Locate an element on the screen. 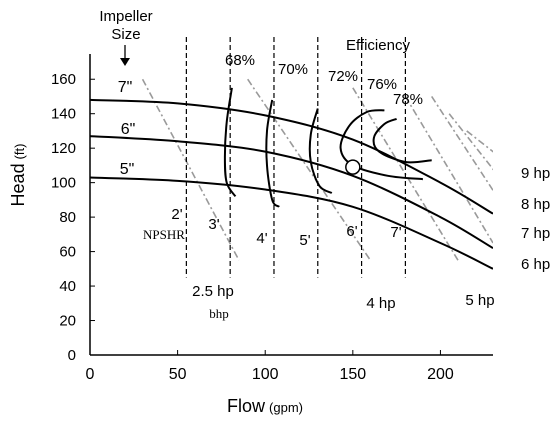 The width and height of the screenshot is (552, 423). x-tick-label: 100 is located at coordinates (265, 374).